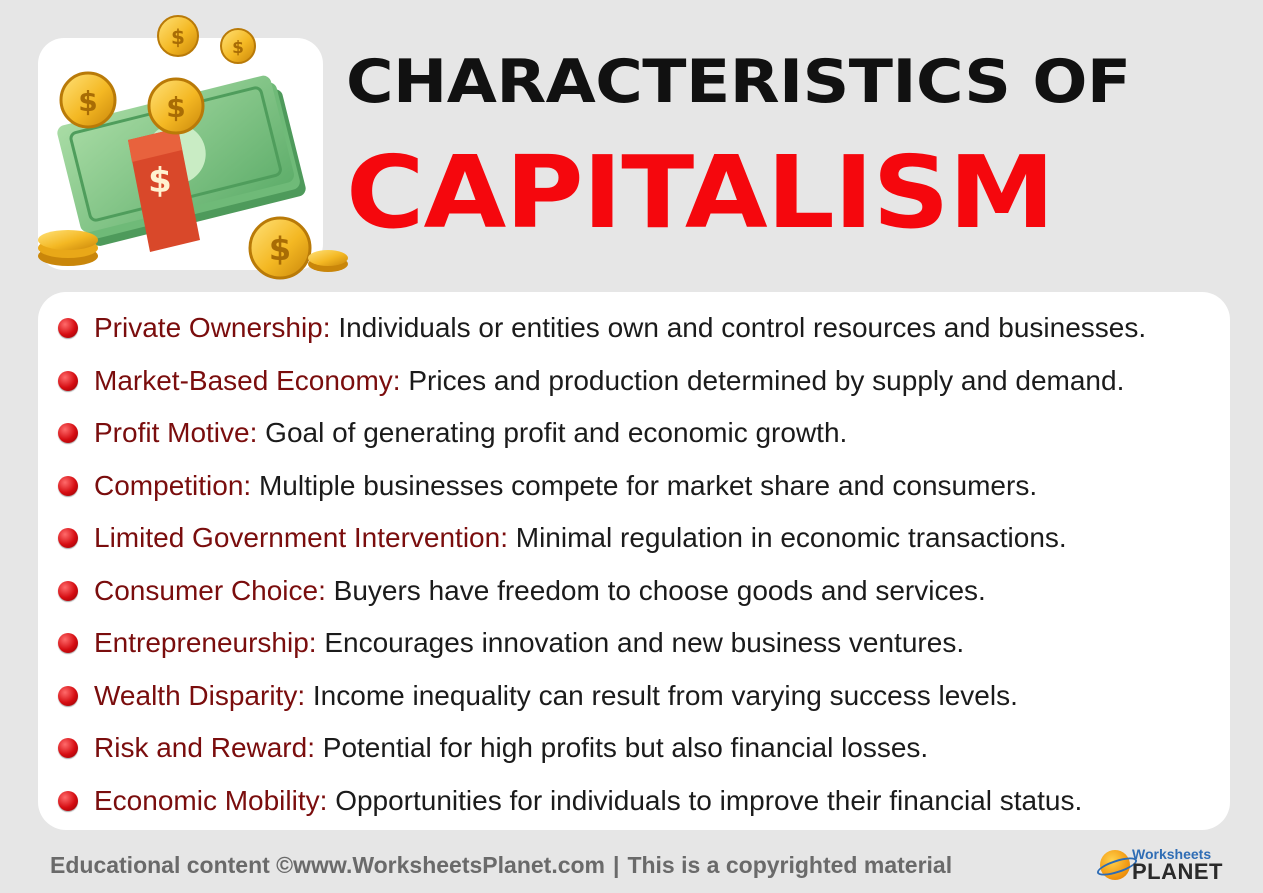  I want to click on item-term: Entrepreneurship:, so click(205, 642).